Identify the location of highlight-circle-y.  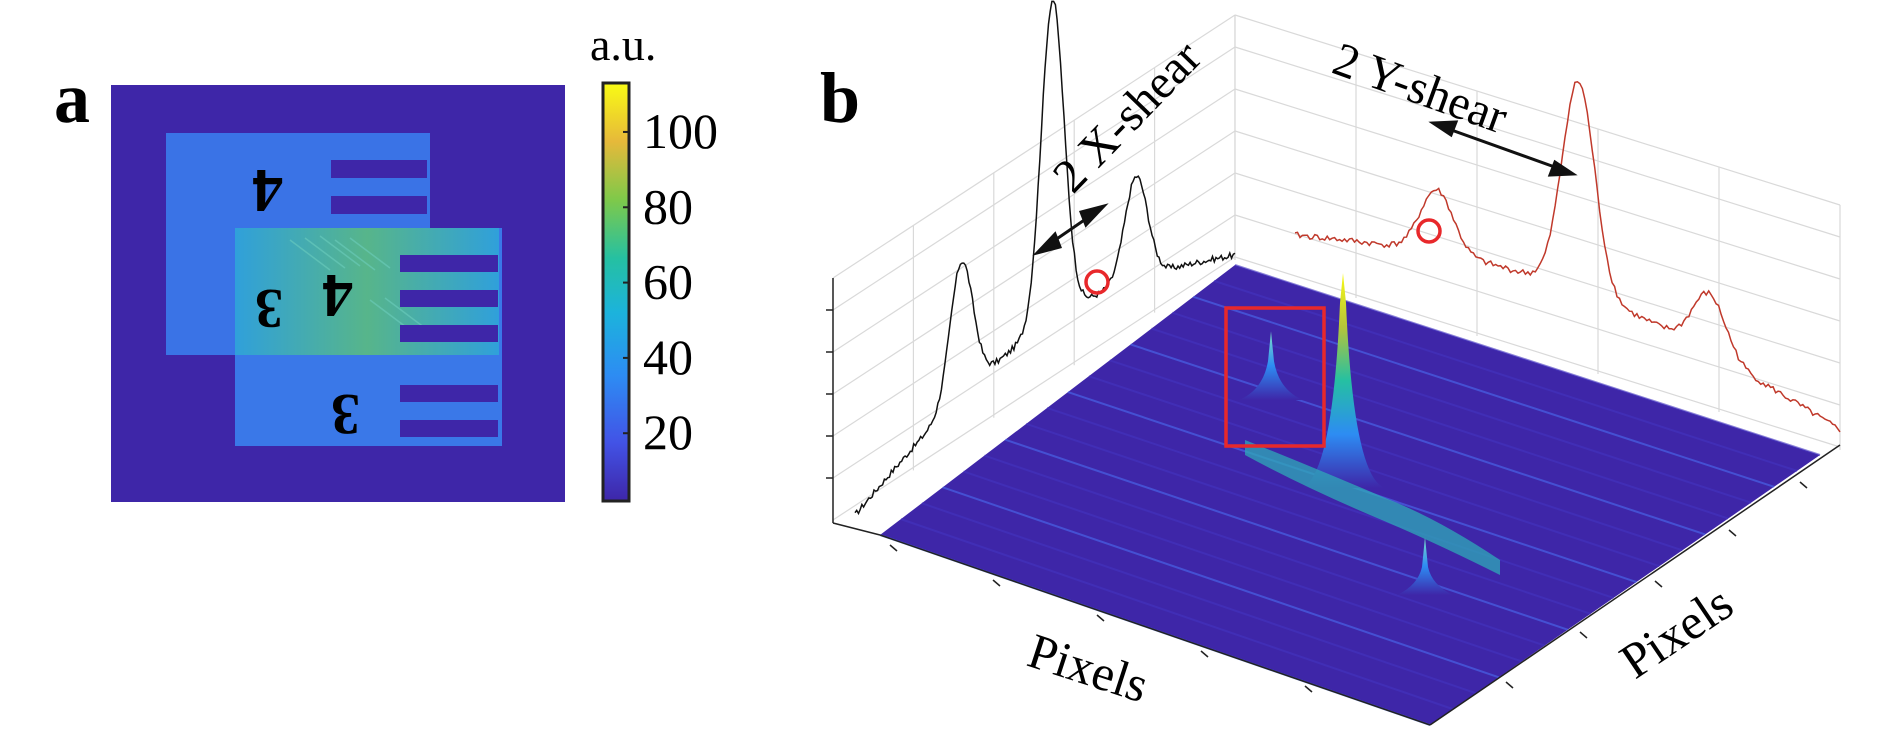
(1429, 231).